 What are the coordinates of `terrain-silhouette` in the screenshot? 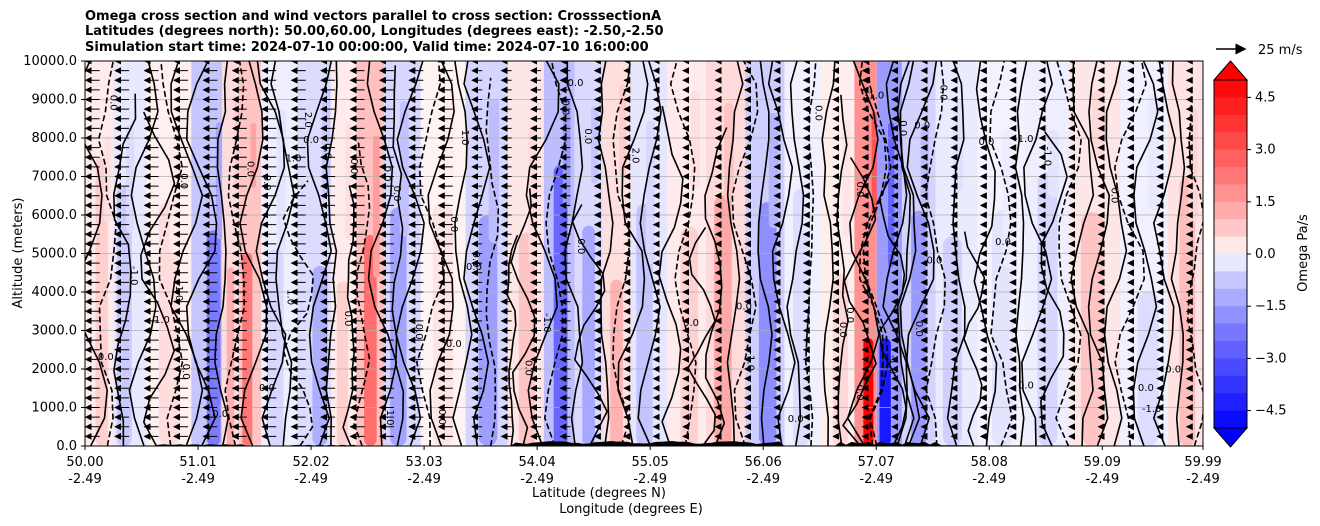 It's located at (644, 443).